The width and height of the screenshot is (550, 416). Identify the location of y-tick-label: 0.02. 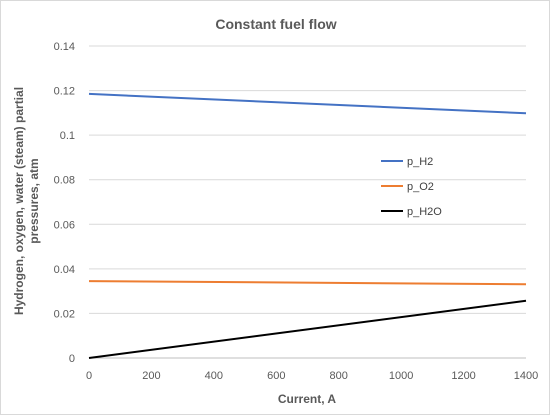
(64, 314).